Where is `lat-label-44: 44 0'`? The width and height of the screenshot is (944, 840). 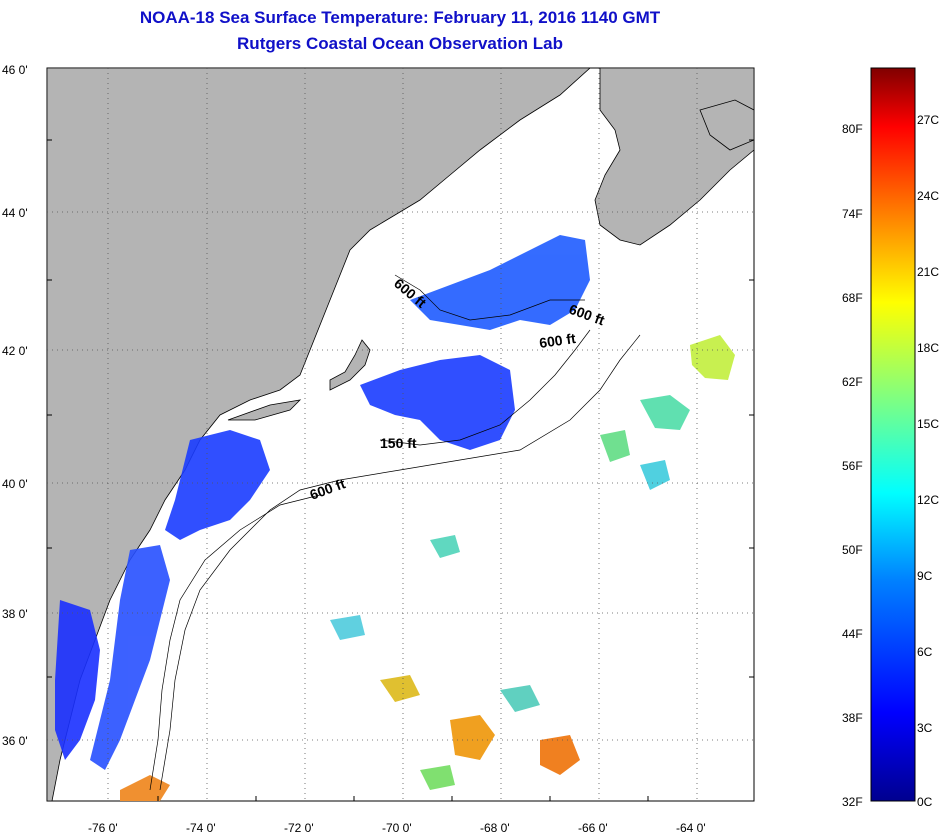 lat-label-44: 44 0' is located at coordinates (15, 213).